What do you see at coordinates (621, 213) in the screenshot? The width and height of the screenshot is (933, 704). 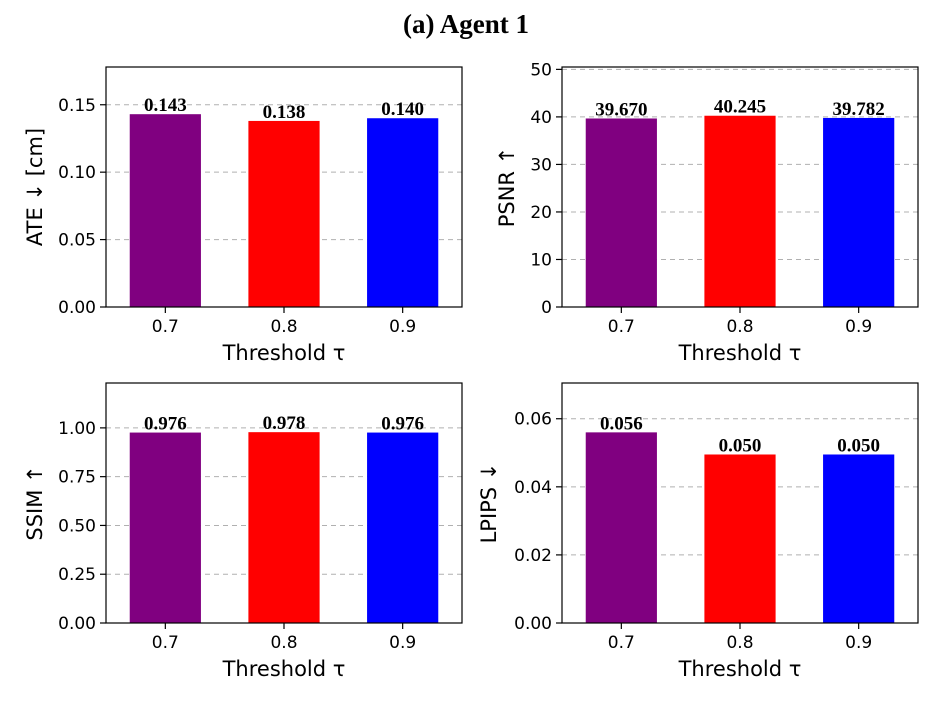 I see `psnr-bar-0.7` at bounding box center [621, 213].